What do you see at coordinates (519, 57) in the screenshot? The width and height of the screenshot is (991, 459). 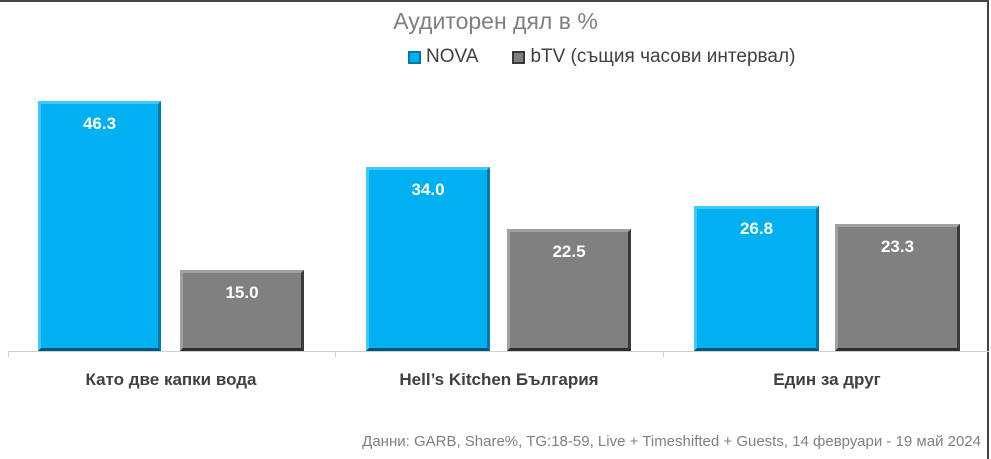 I see `btv-swatch-icon` at bounding box center [519, 57].